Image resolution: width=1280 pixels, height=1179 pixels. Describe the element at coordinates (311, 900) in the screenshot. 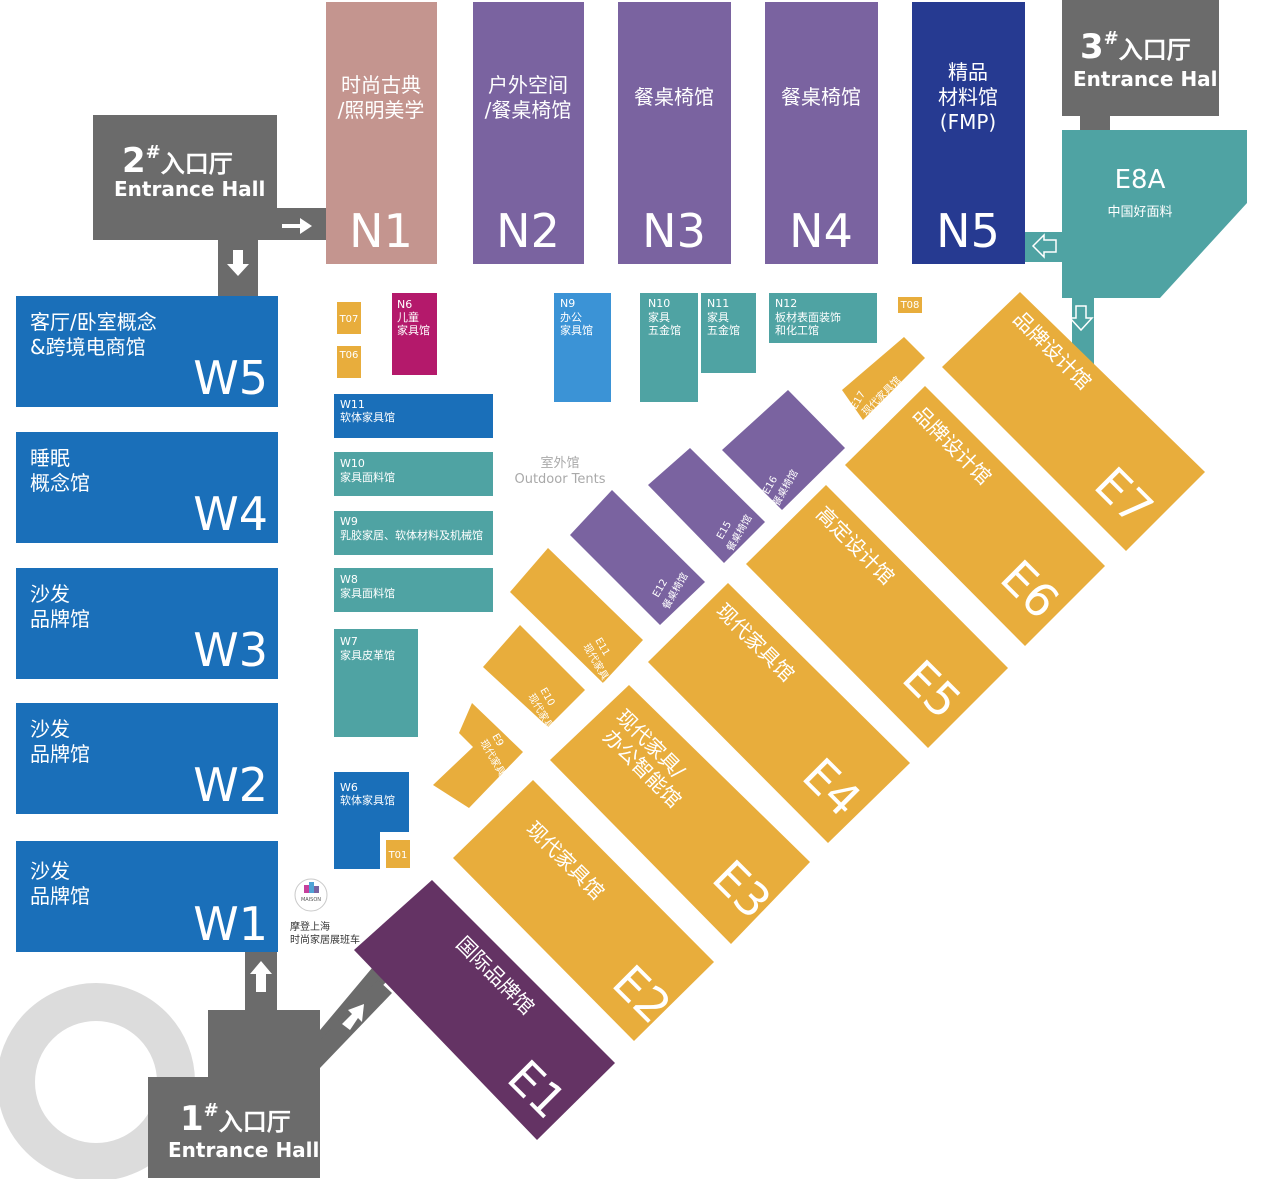

I see `svg-text: MAISON` at that location.